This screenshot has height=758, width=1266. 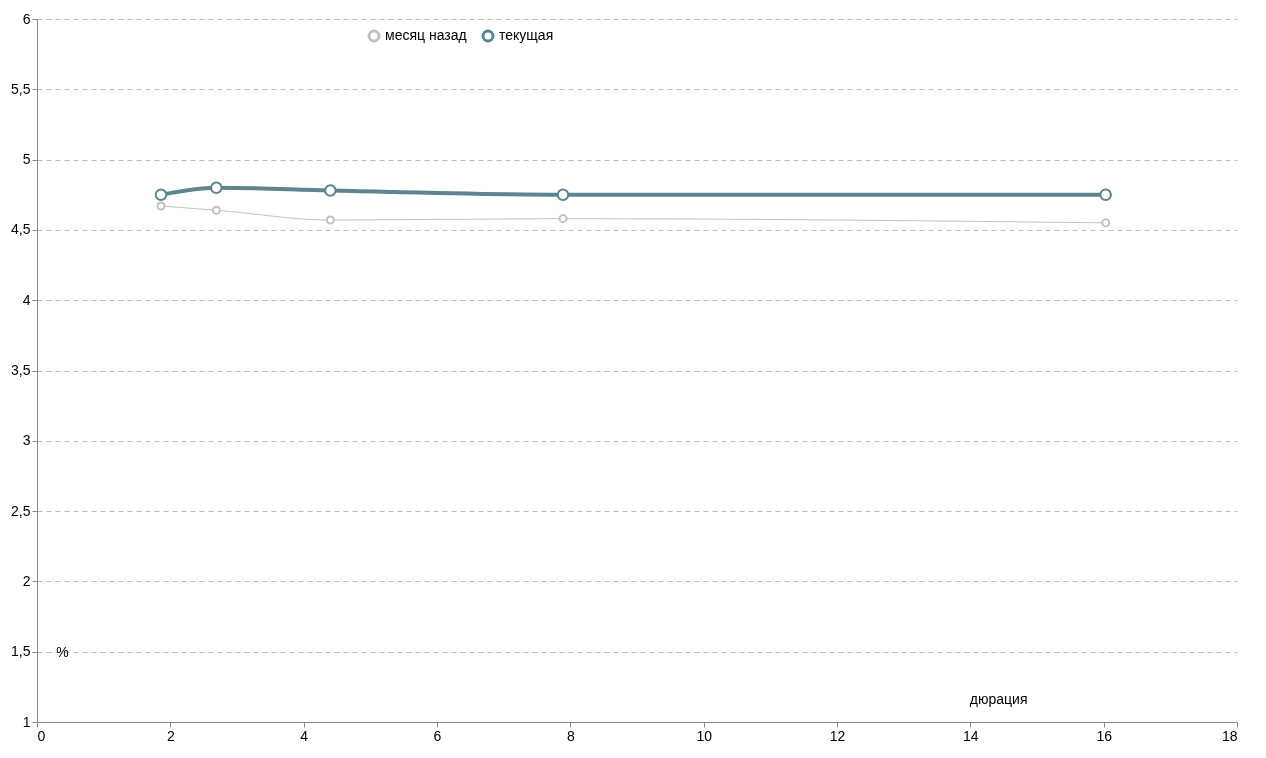 What do you see at coordinates (704, 735) in the screenshot?
I see `x-tick-label: 10` at bounding box center [704, 735].